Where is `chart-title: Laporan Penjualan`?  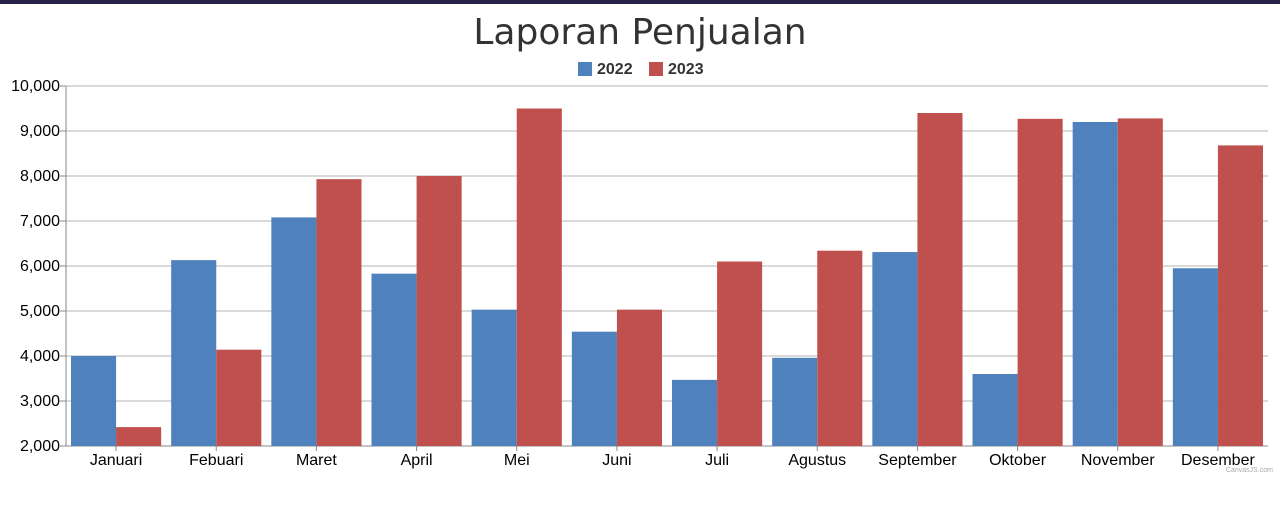 chart-title: Laporan Penjualan is located at coordinates (639, 32).